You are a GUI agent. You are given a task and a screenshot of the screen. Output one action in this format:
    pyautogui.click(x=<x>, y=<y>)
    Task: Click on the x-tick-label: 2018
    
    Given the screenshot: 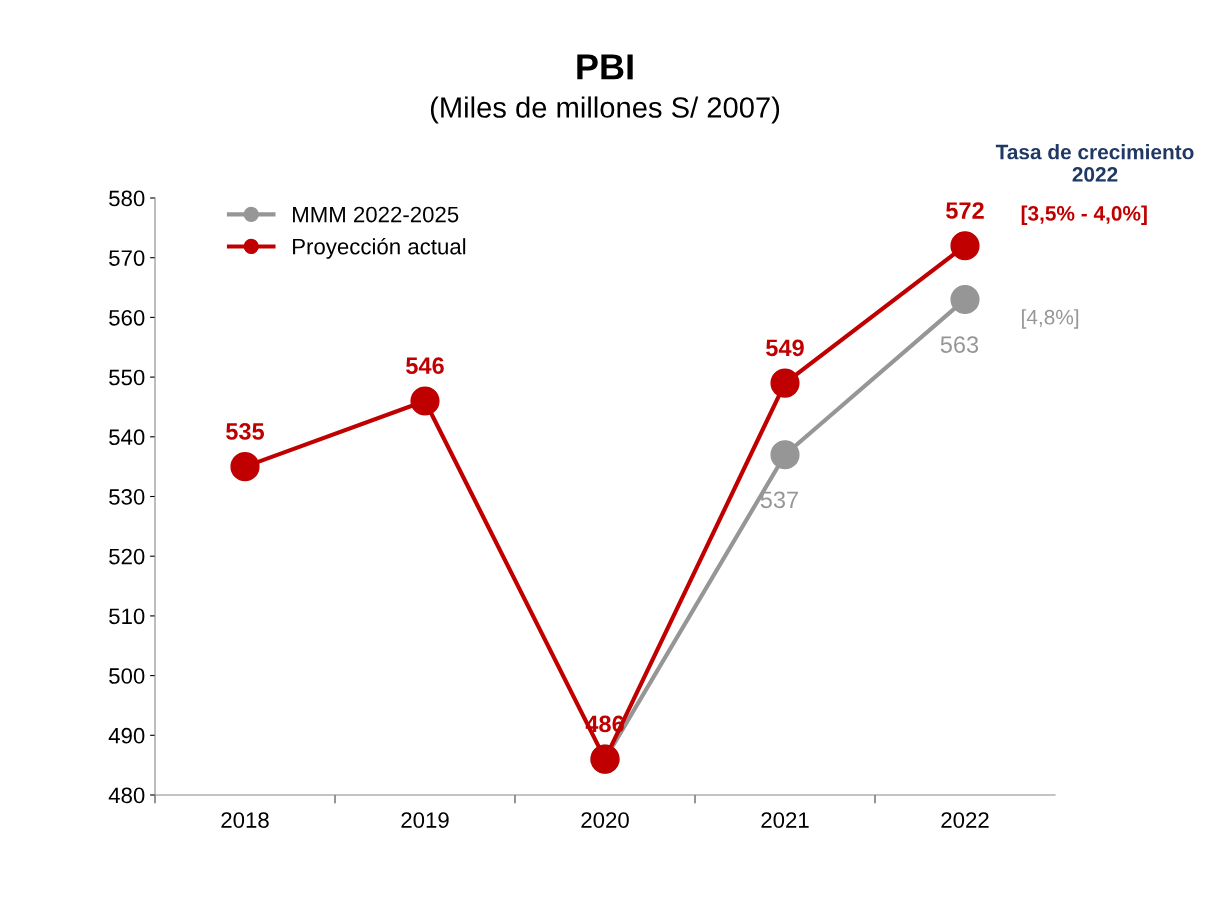 What is the action you would take?
    pyautogui.click(x=245, y=820)
    